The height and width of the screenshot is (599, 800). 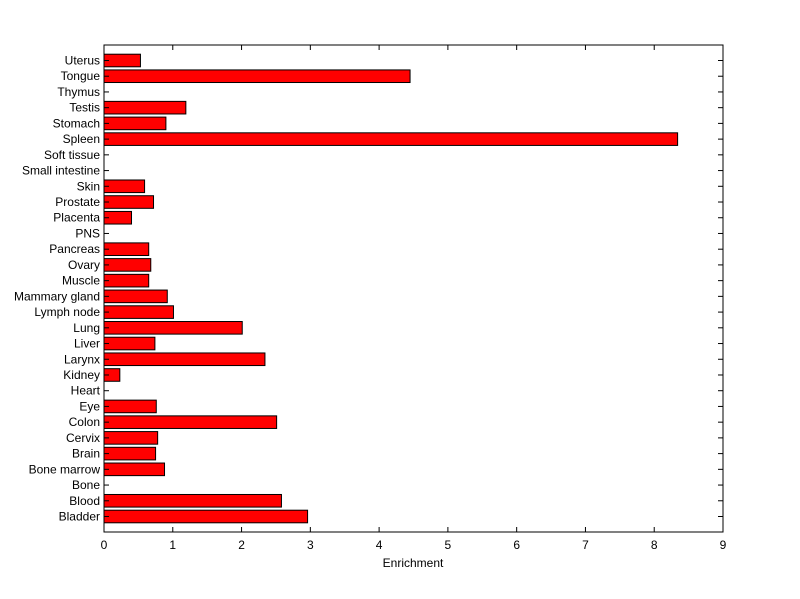 What do you see at coordinates (81, 139) in the screenshot?
I see `y-tick-label: Spleen` at bounding box center [81, 139].